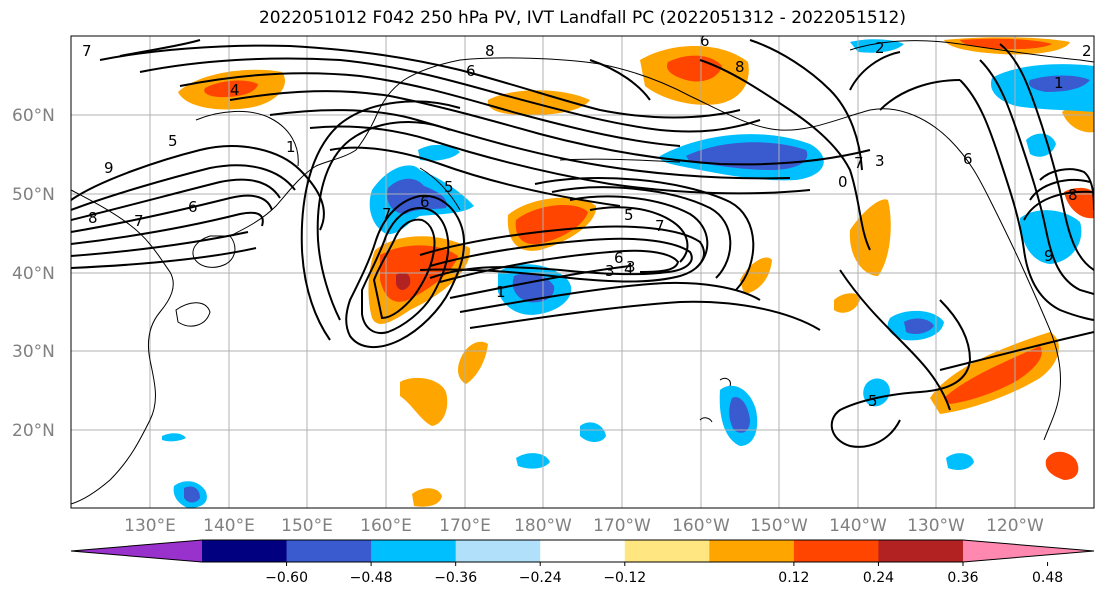 This screenshot has width=1105, height=601. What do you see at coordinates (33, 352) in the screenshot?
I see `lat-label: 30°N` at bounding box center [33, 352].